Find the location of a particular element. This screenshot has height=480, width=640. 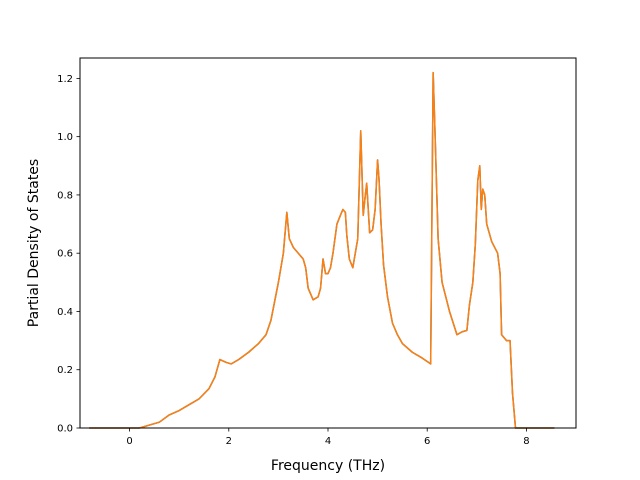

x-tick-label: 8 is located at coordinates (526, 441).